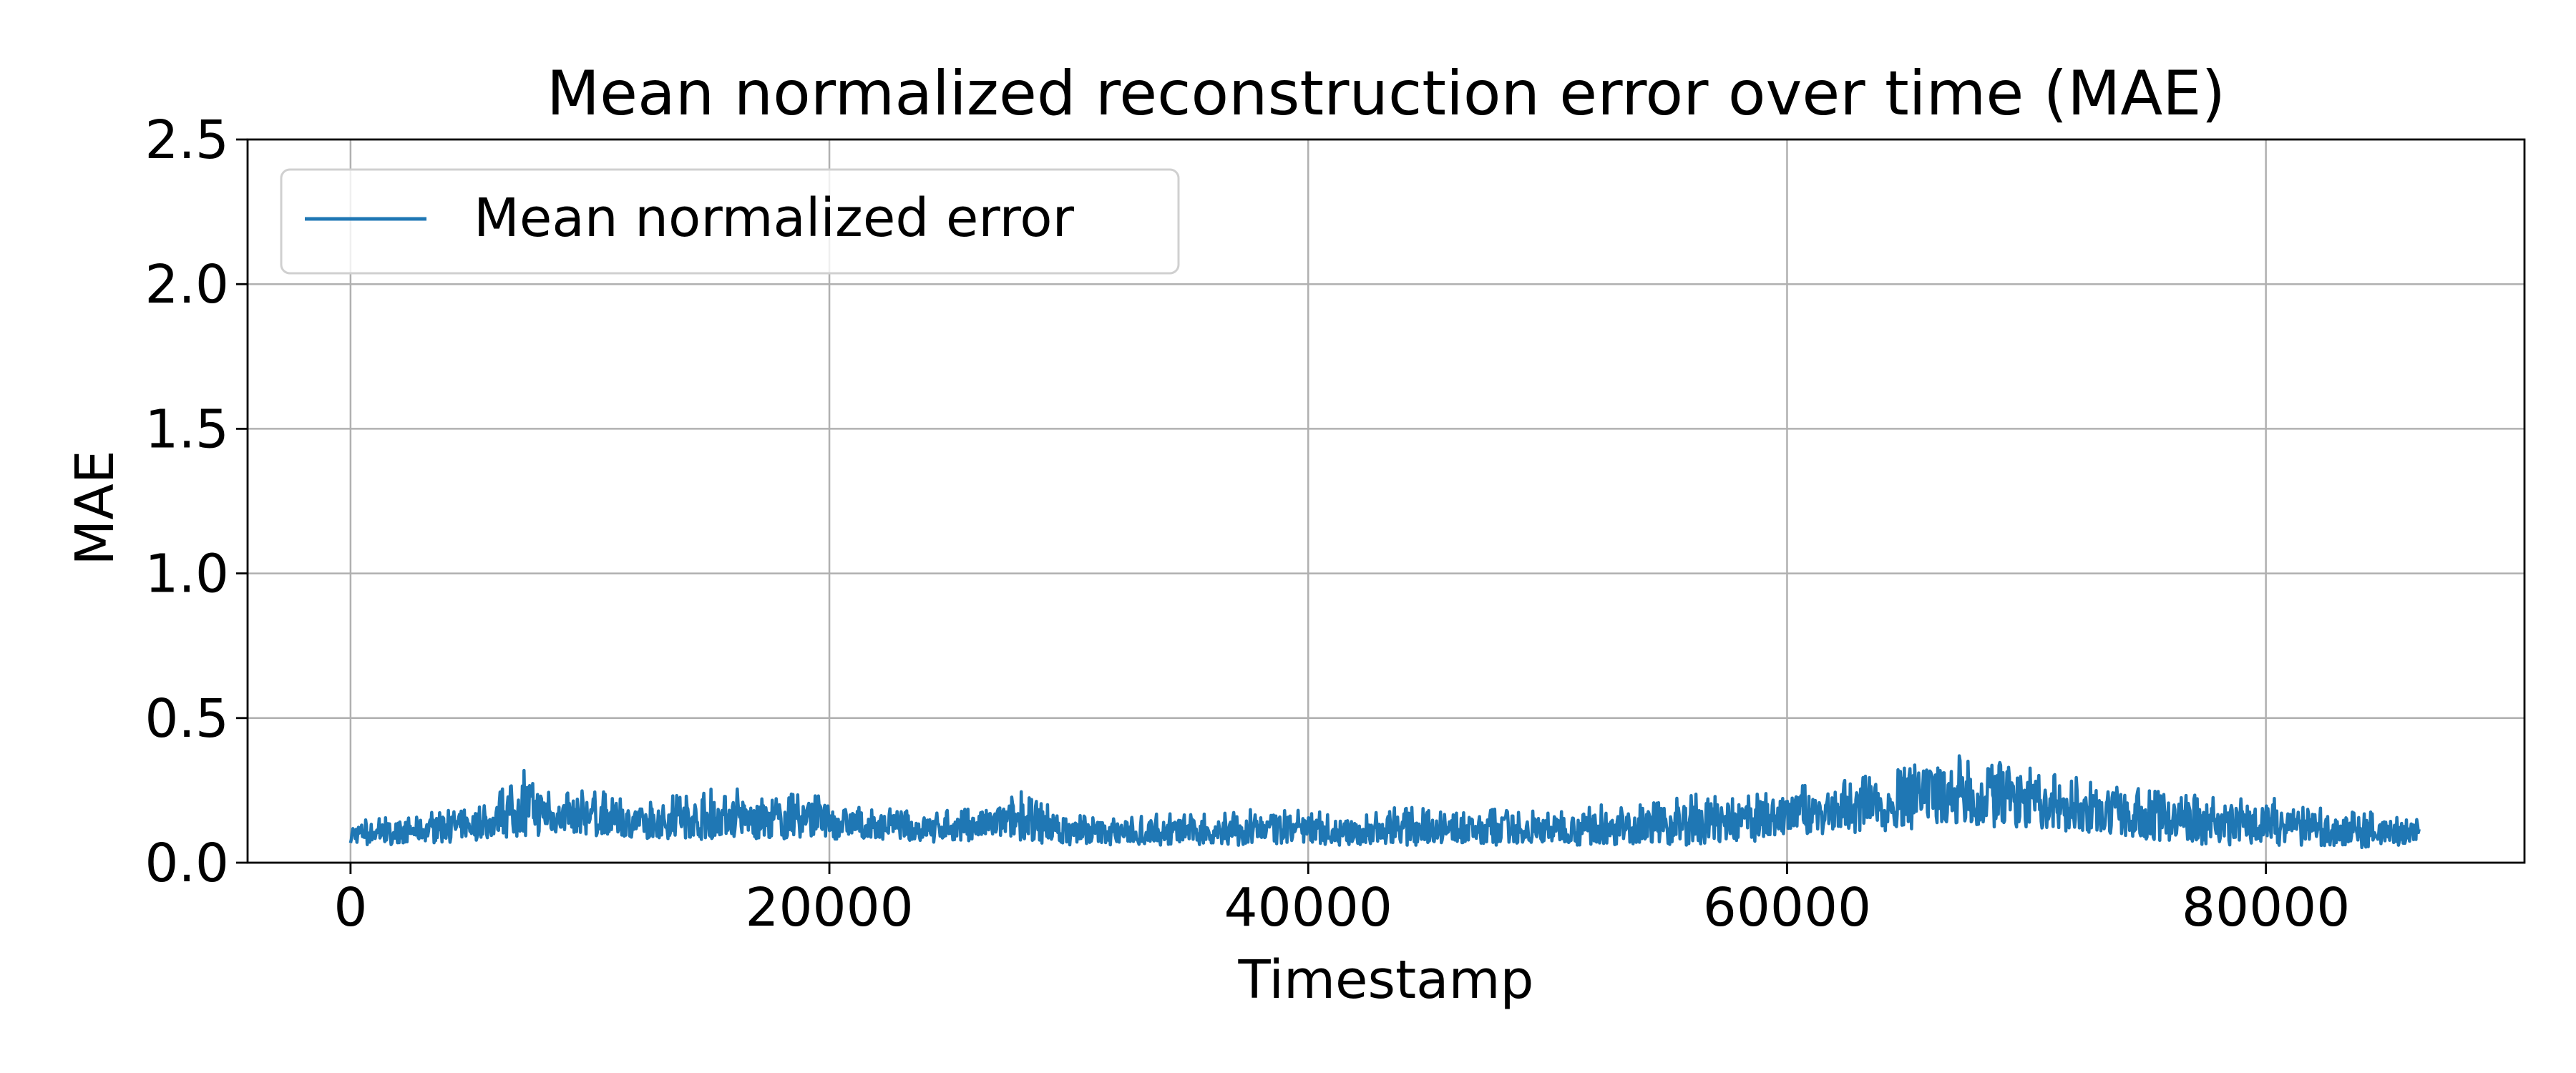 Image resolution: width=2576 pixels, height=1073 pixels. I want to click on y-tick-label: 0.5, so click(187, 719).